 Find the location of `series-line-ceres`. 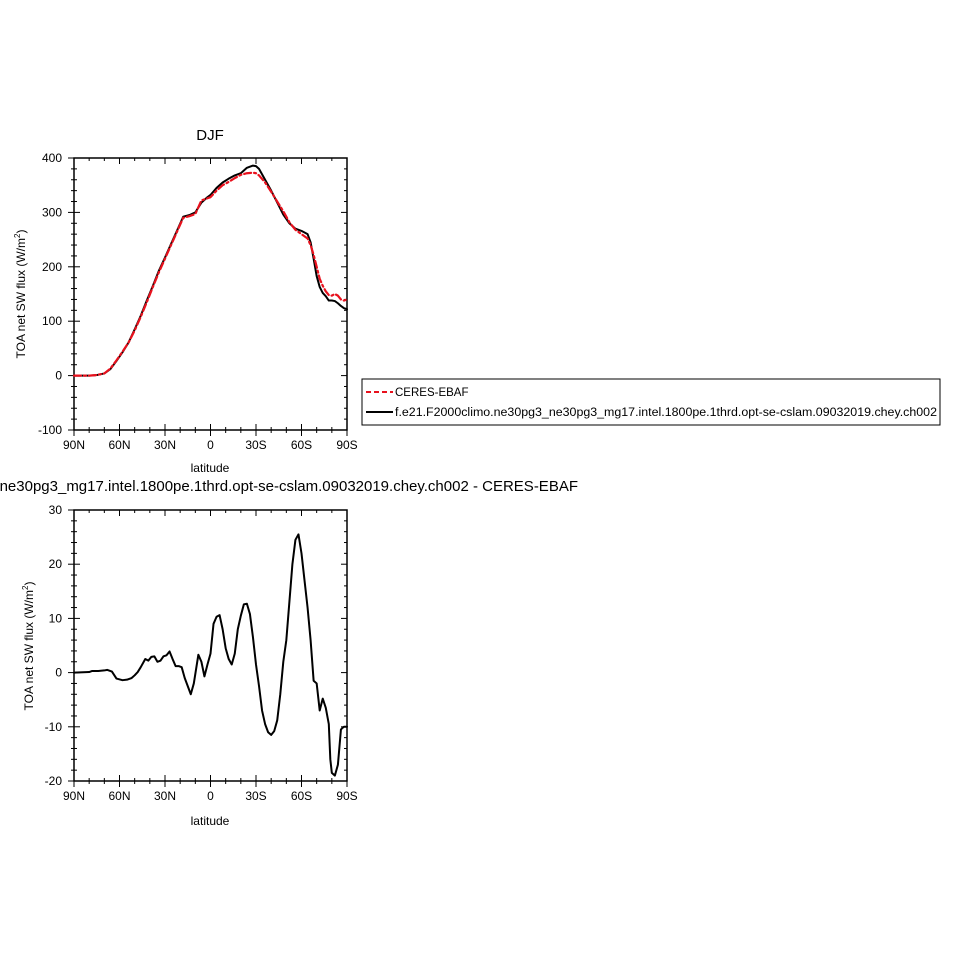

series-line-ceres is located at coordinates (210, 274).